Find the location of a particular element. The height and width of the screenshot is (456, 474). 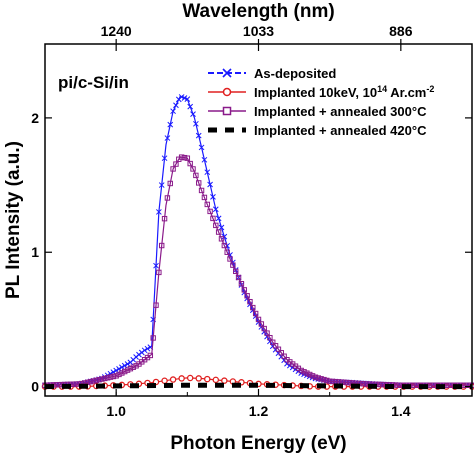

legend-item: Implanted + annealed 420°C is located at coordinates (317, 130).